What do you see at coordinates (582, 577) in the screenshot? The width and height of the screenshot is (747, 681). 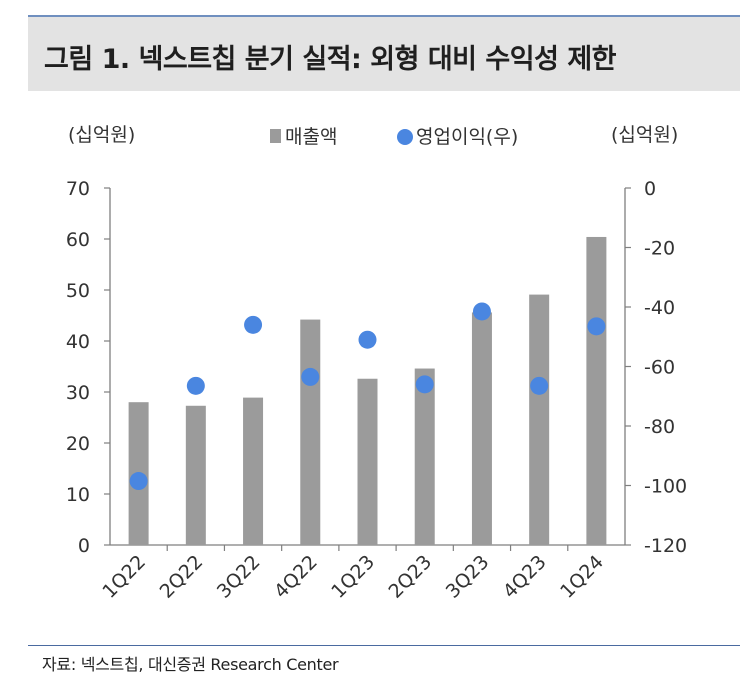 I see `x-tick-label: 1Q24` at bounding box center [582, 577].